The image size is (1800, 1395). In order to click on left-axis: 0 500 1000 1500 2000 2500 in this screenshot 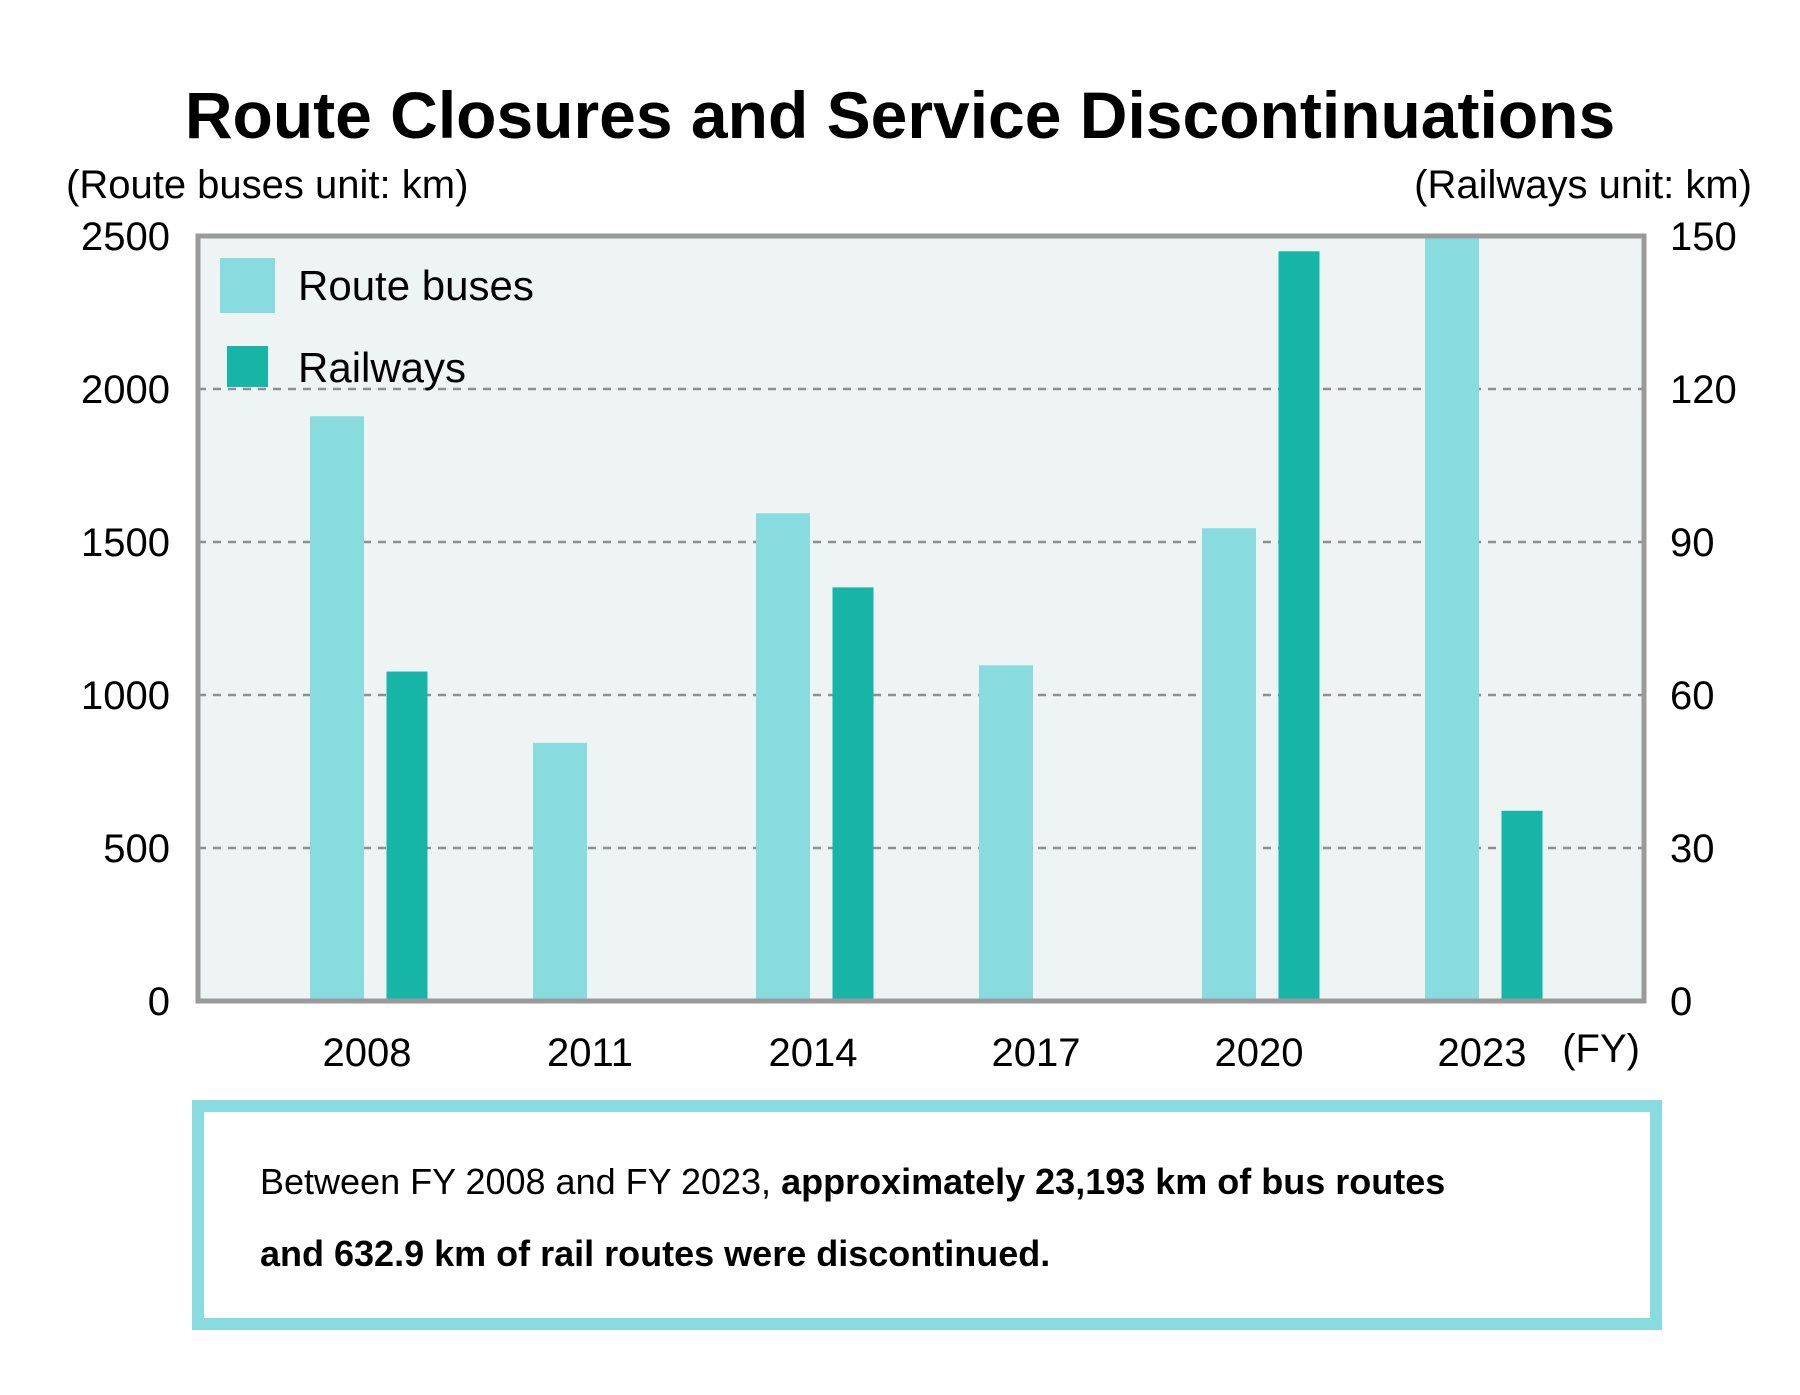, I will do `click(125, 619)`.